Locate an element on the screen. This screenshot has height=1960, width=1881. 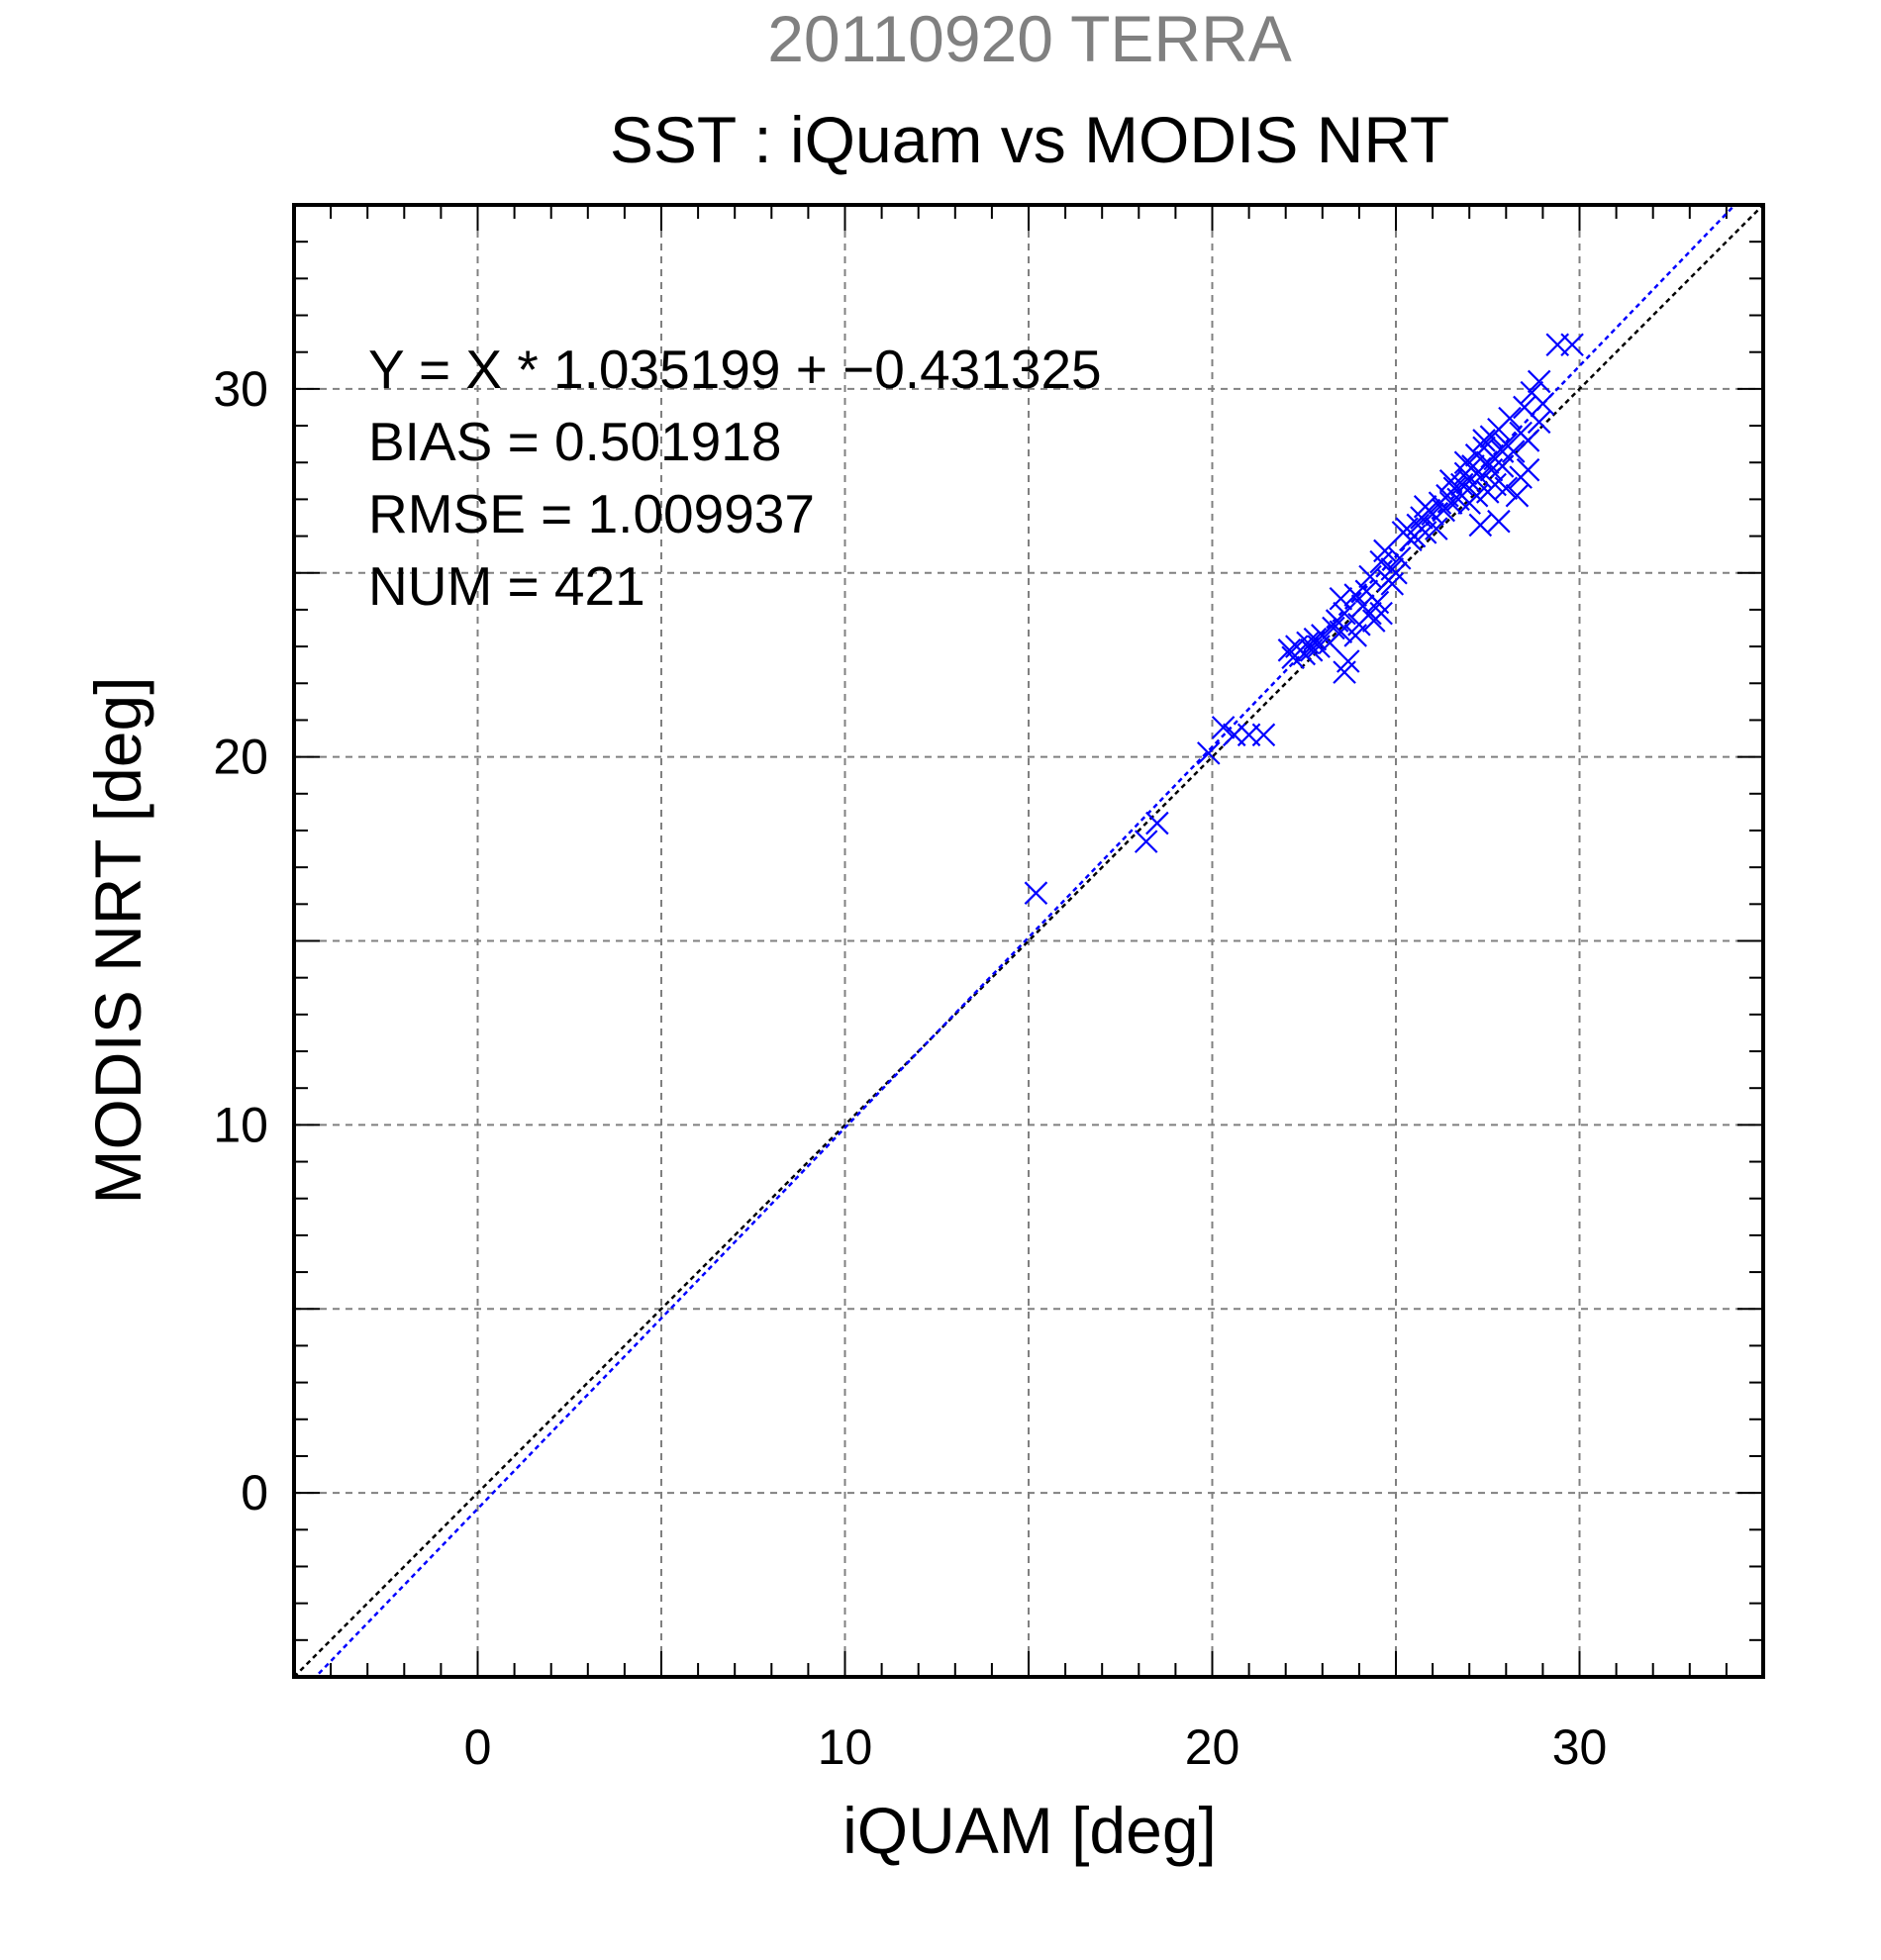
chart-subtitle: 20110920 TERRA is located at coordinates (1030, 38).